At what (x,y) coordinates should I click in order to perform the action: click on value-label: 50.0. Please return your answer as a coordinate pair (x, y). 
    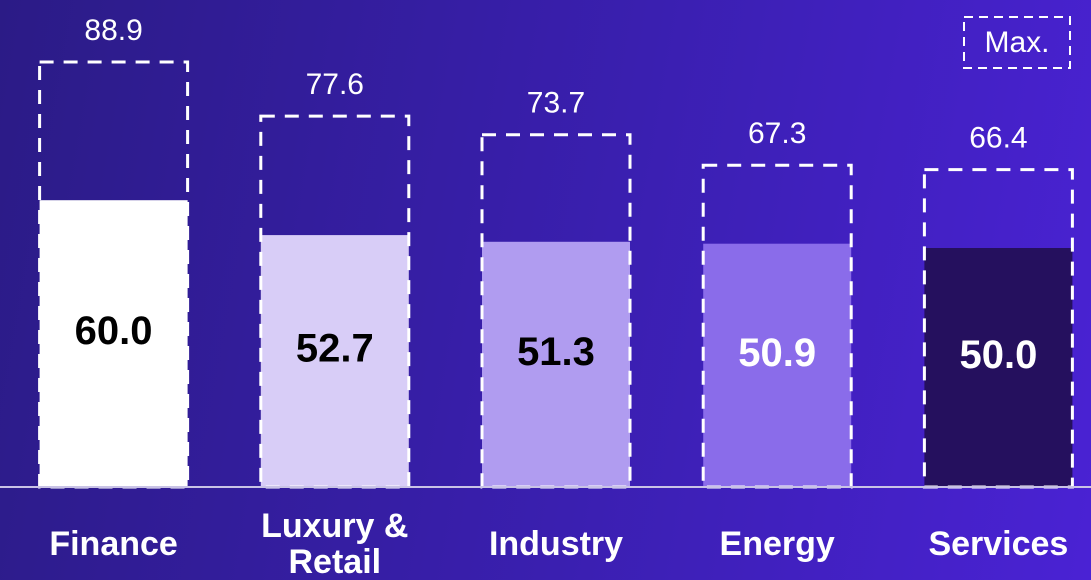
    Looking at the image, I should click on (998, 355).